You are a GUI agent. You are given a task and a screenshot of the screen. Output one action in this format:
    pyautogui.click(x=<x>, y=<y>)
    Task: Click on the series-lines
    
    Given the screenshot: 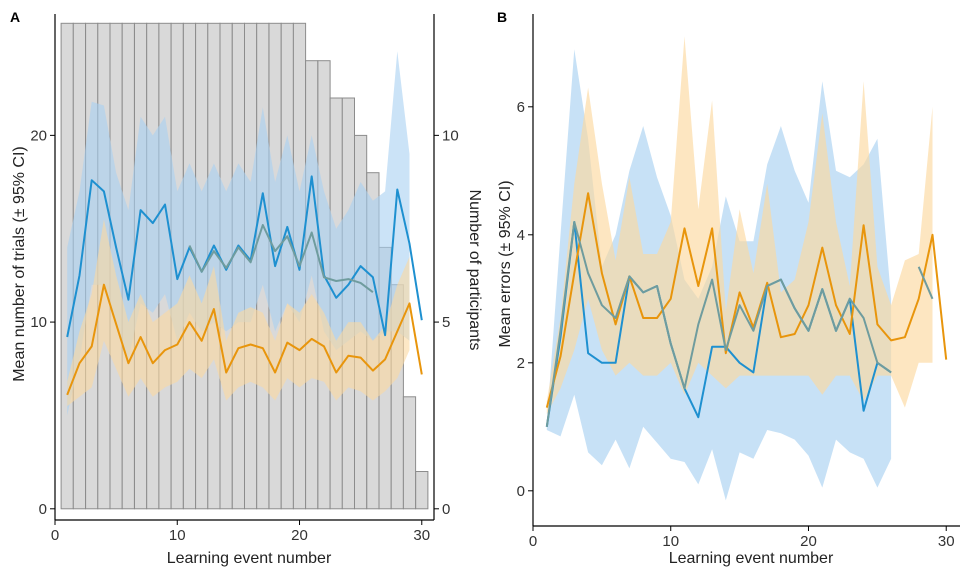 What is the action you would take?
    pyautogui.click(x=244, y=285)
    